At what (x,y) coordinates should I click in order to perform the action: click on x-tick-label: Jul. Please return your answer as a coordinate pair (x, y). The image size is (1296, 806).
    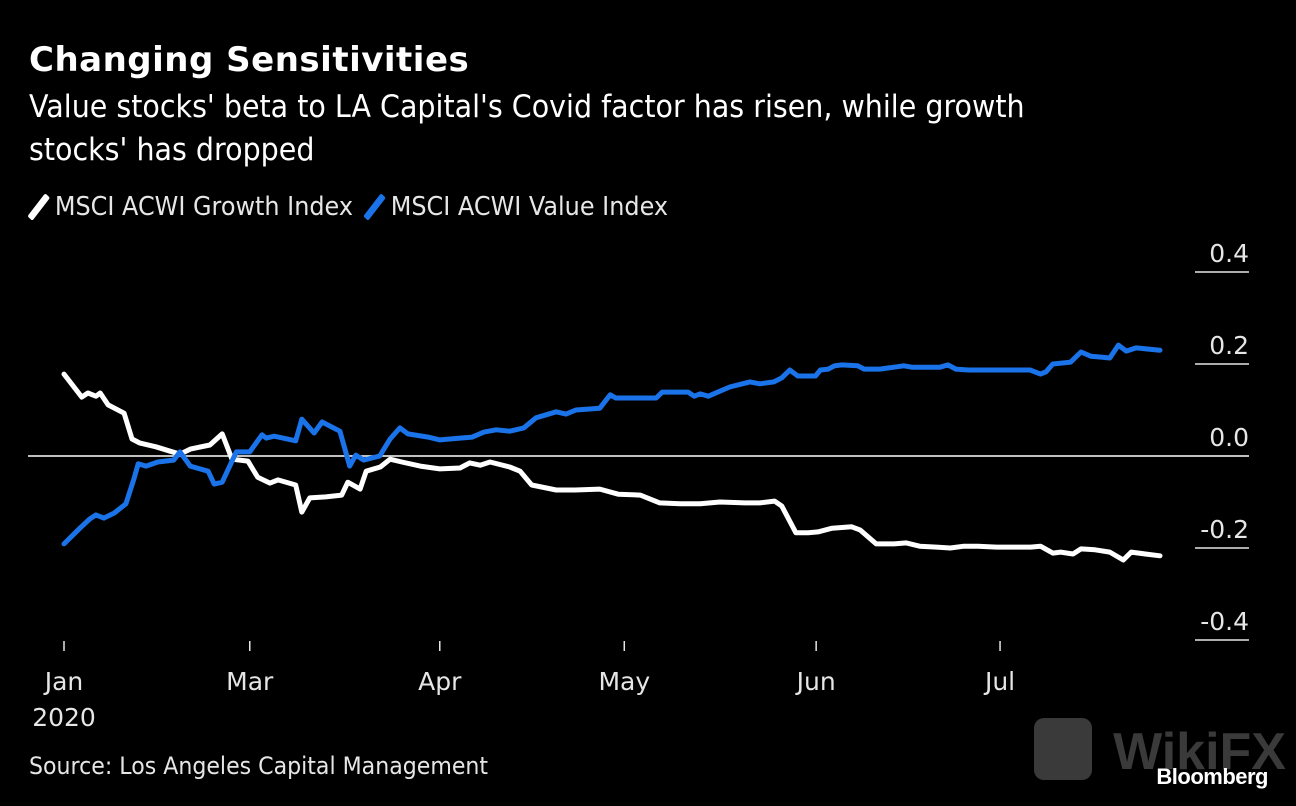
    Looking at the image, I should click on (999, 681).